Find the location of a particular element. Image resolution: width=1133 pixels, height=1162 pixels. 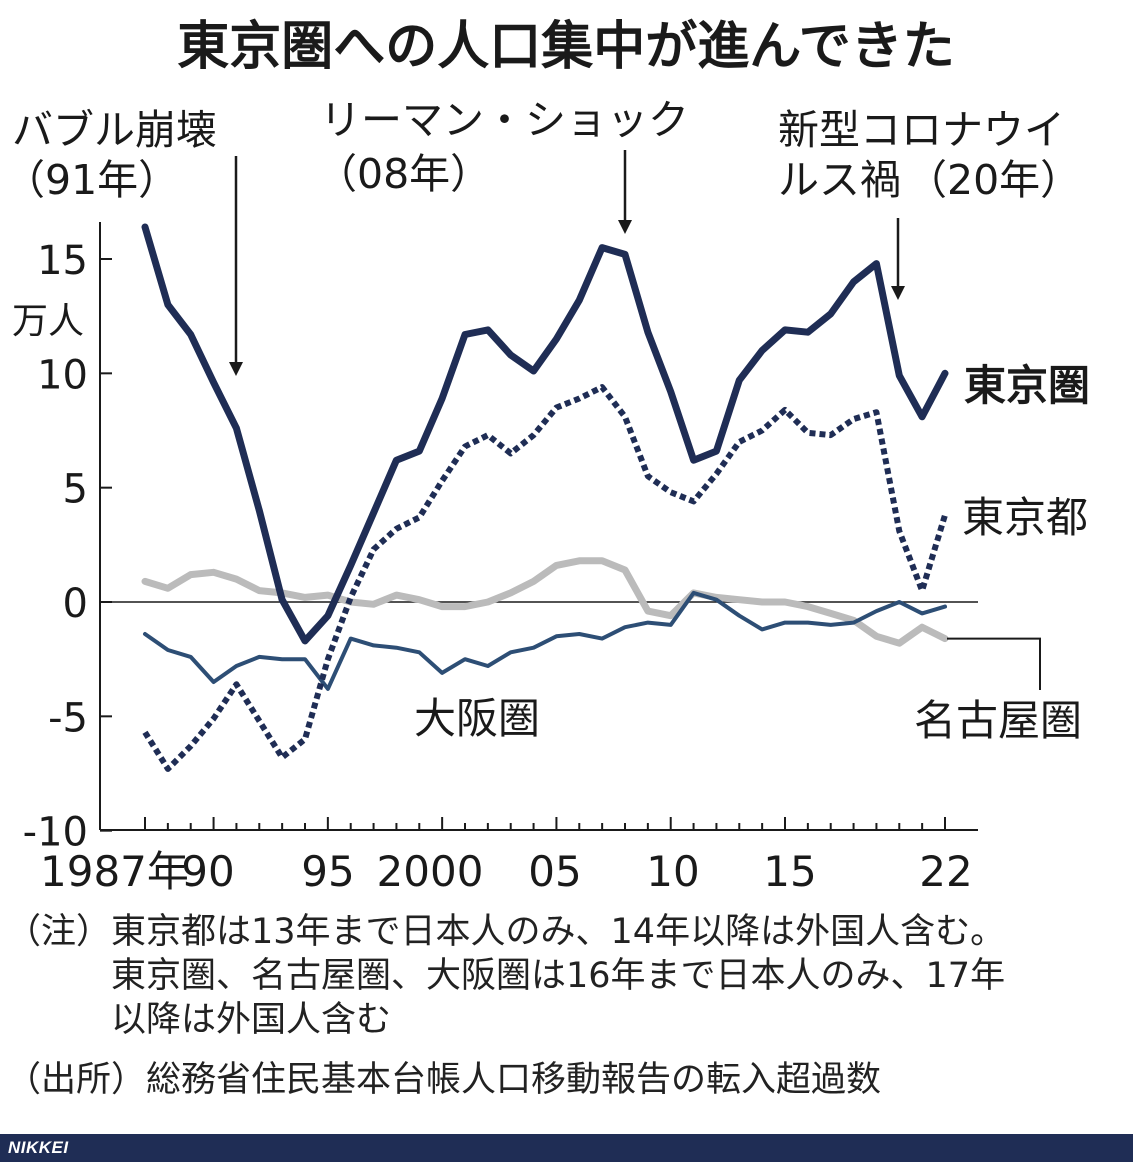

source-line: （出所）総務省住民基本台帳人口移動報告の転入超過数 is located at coordinates (444, 1080).